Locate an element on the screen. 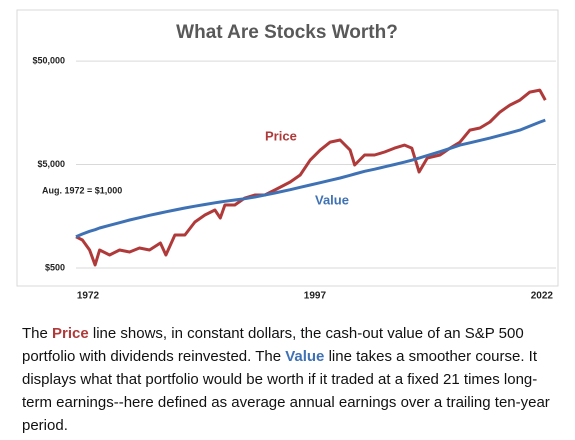  x-tick-label: 2022 is located at coordinates (542, 296).